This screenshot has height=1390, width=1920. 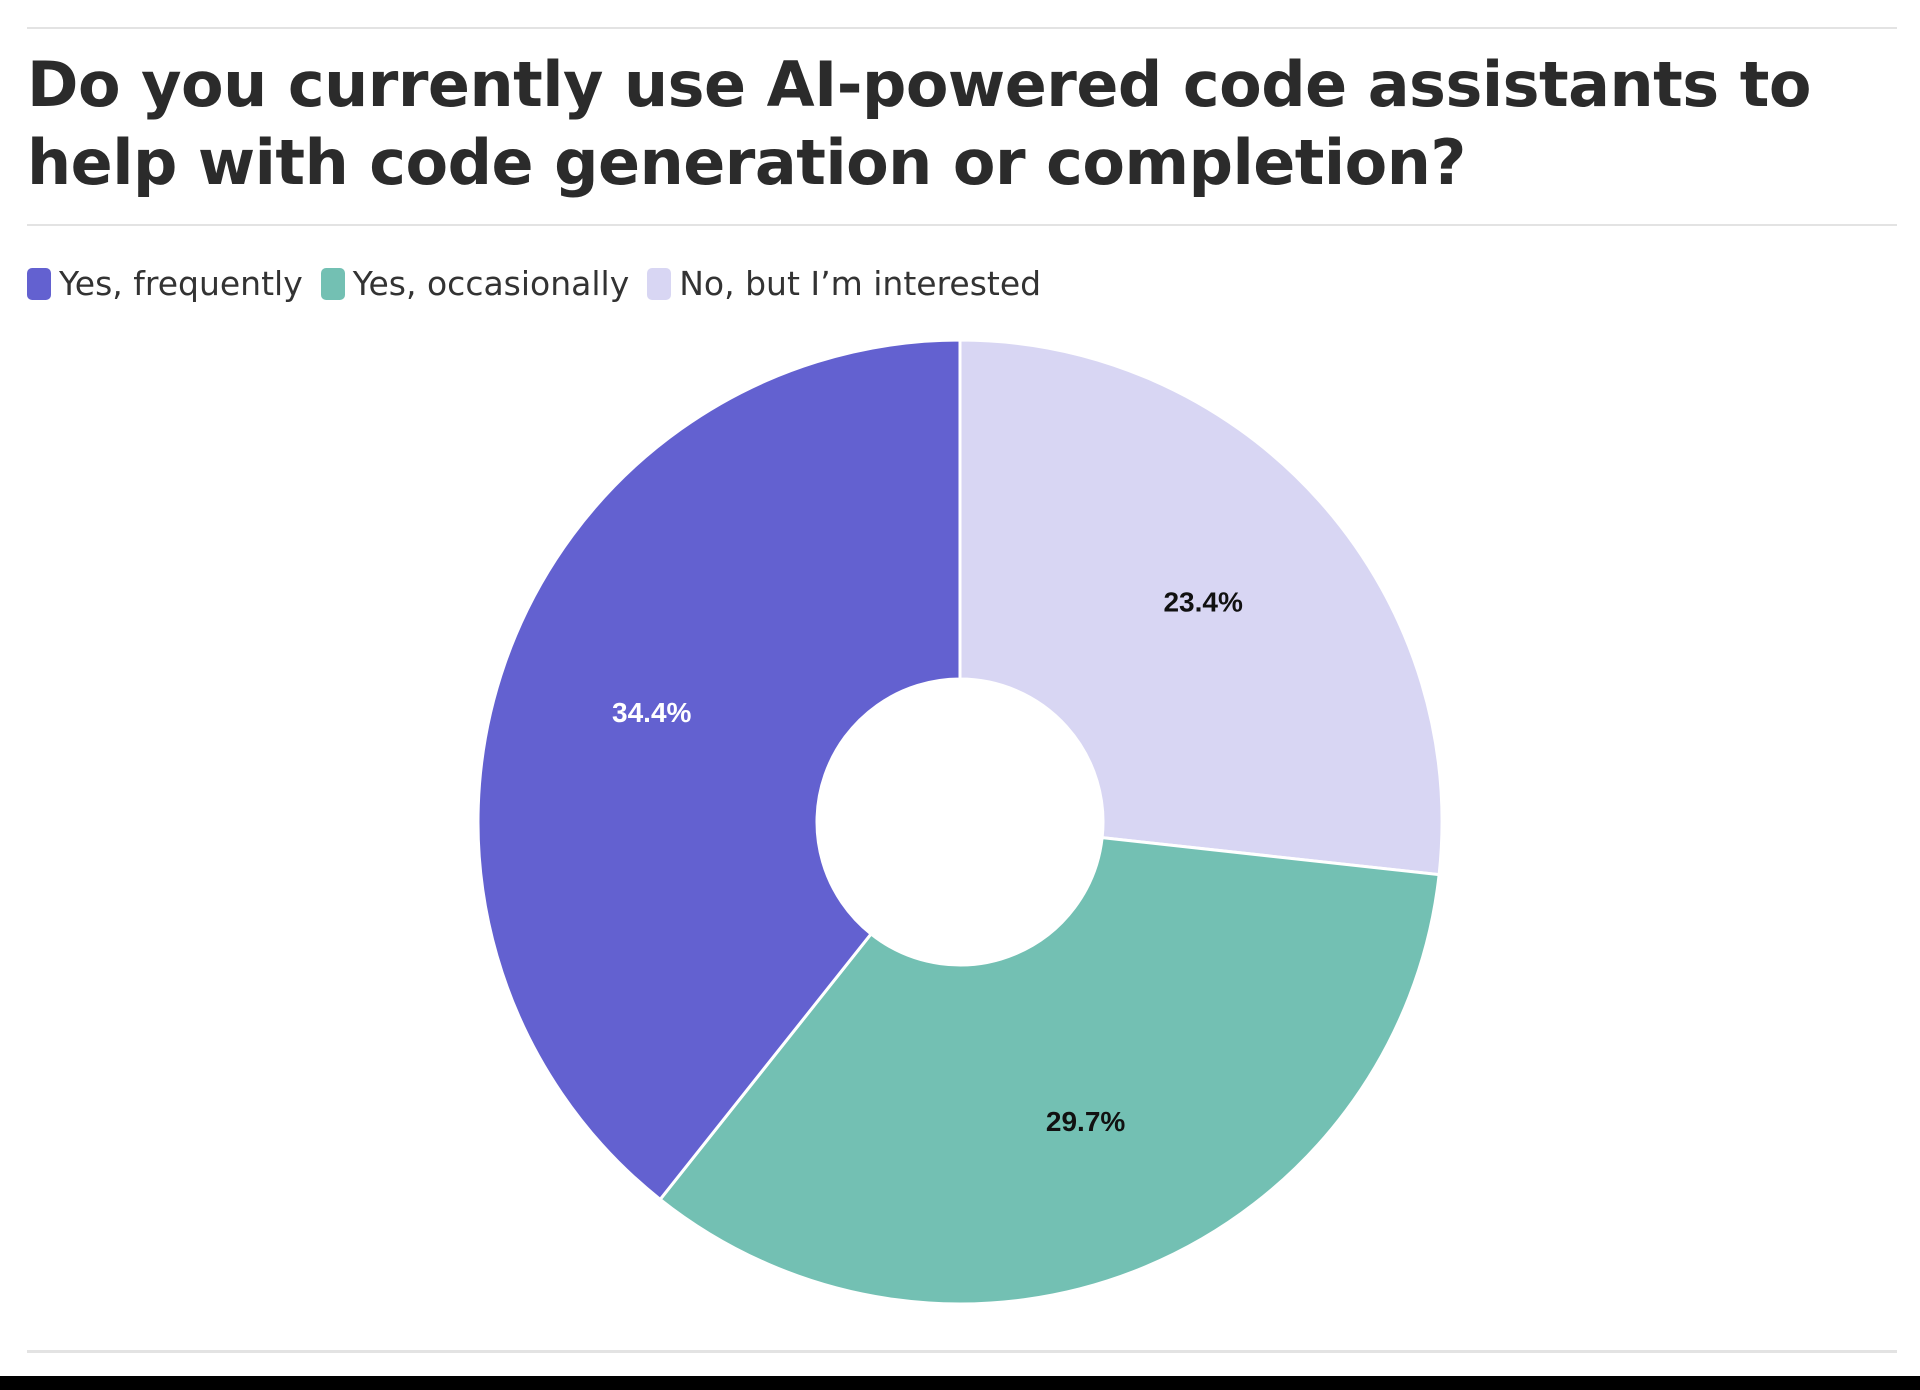 I want to click on legend-swatch-yes-frequently, so click(x=39, y=283).